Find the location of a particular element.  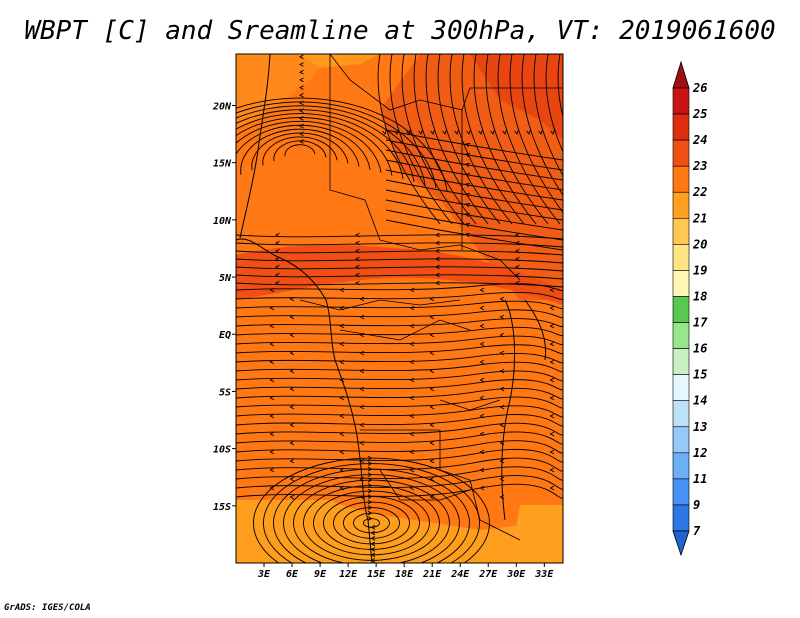

x-tick-label: 21E is located at coordinates (432, 574).